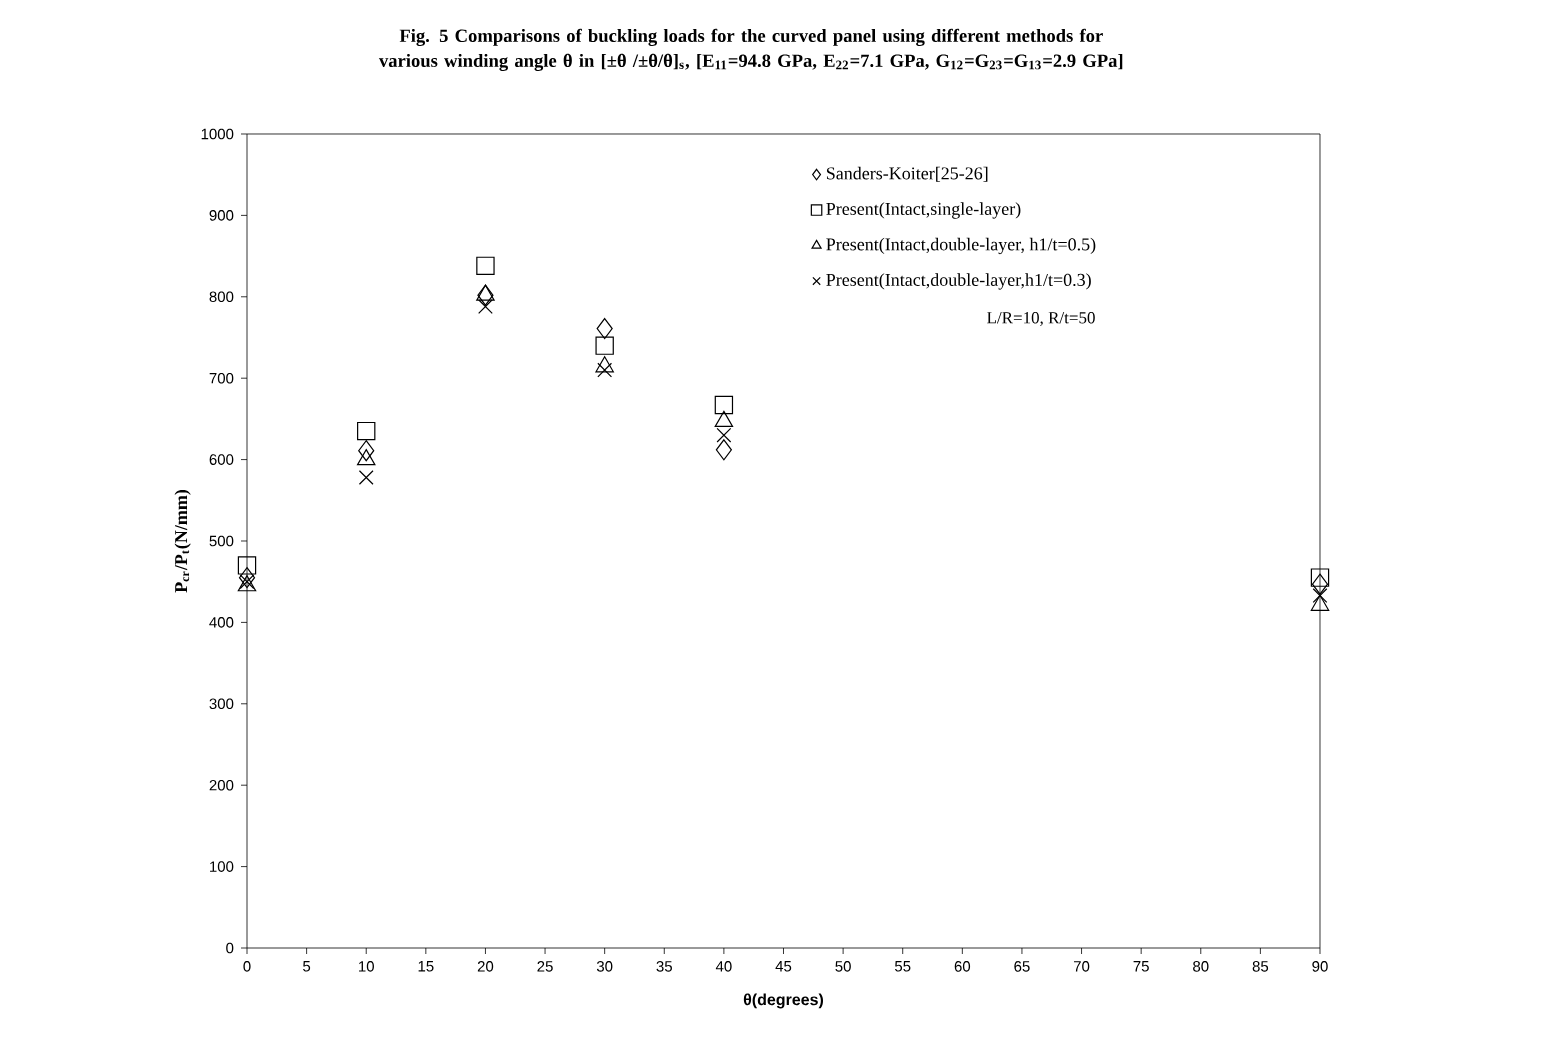  I want to click on y-tick-label: 400, so click(221, 622).